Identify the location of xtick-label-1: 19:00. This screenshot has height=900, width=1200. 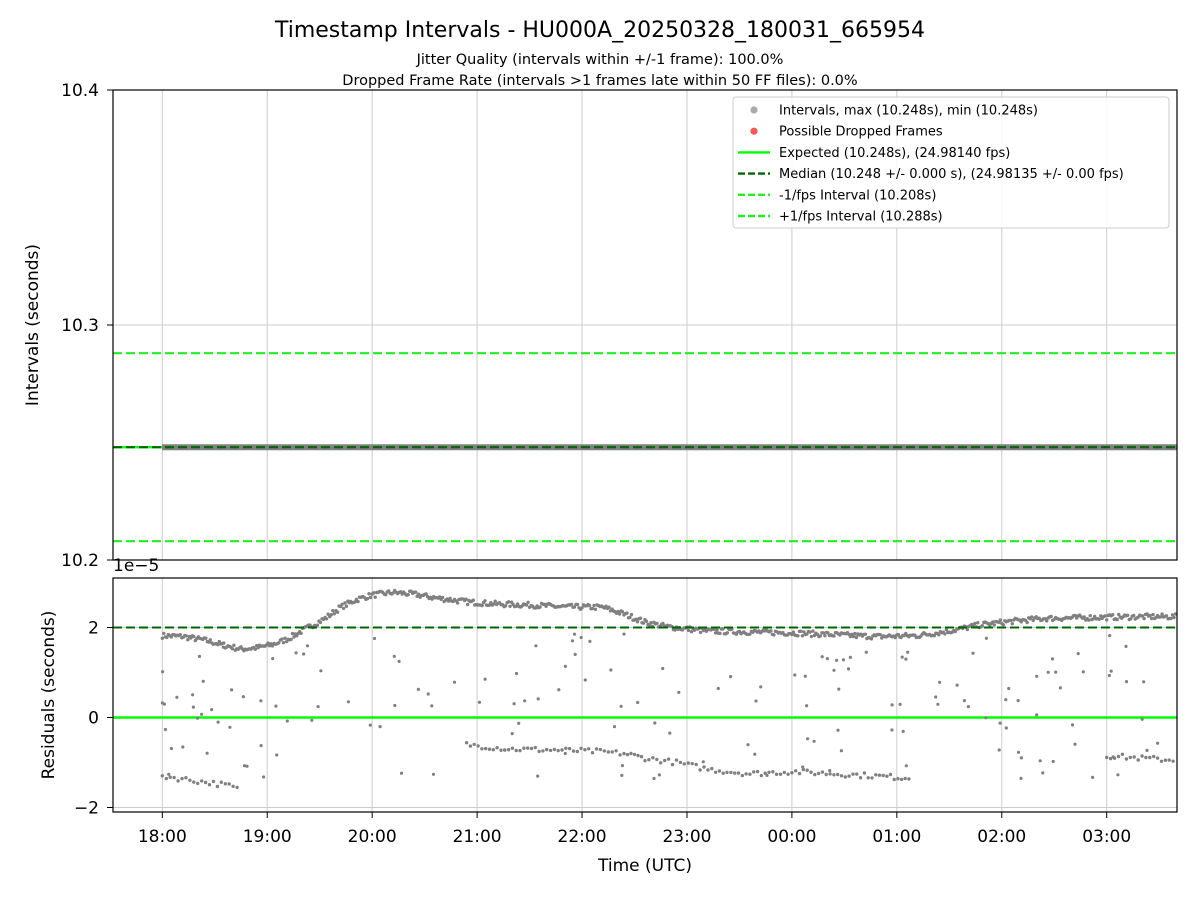
(267, 837).